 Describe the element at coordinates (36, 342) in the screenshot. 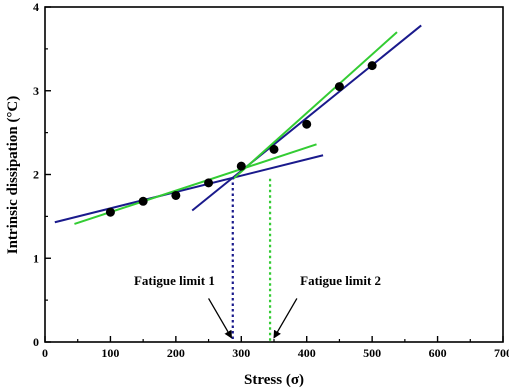

I see `y-tick-label: 0` at that location.